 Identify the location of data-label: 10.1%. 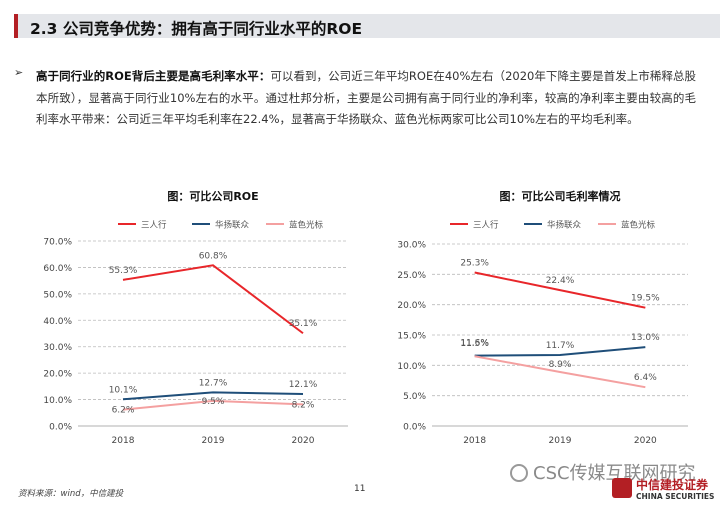
(123, 390).